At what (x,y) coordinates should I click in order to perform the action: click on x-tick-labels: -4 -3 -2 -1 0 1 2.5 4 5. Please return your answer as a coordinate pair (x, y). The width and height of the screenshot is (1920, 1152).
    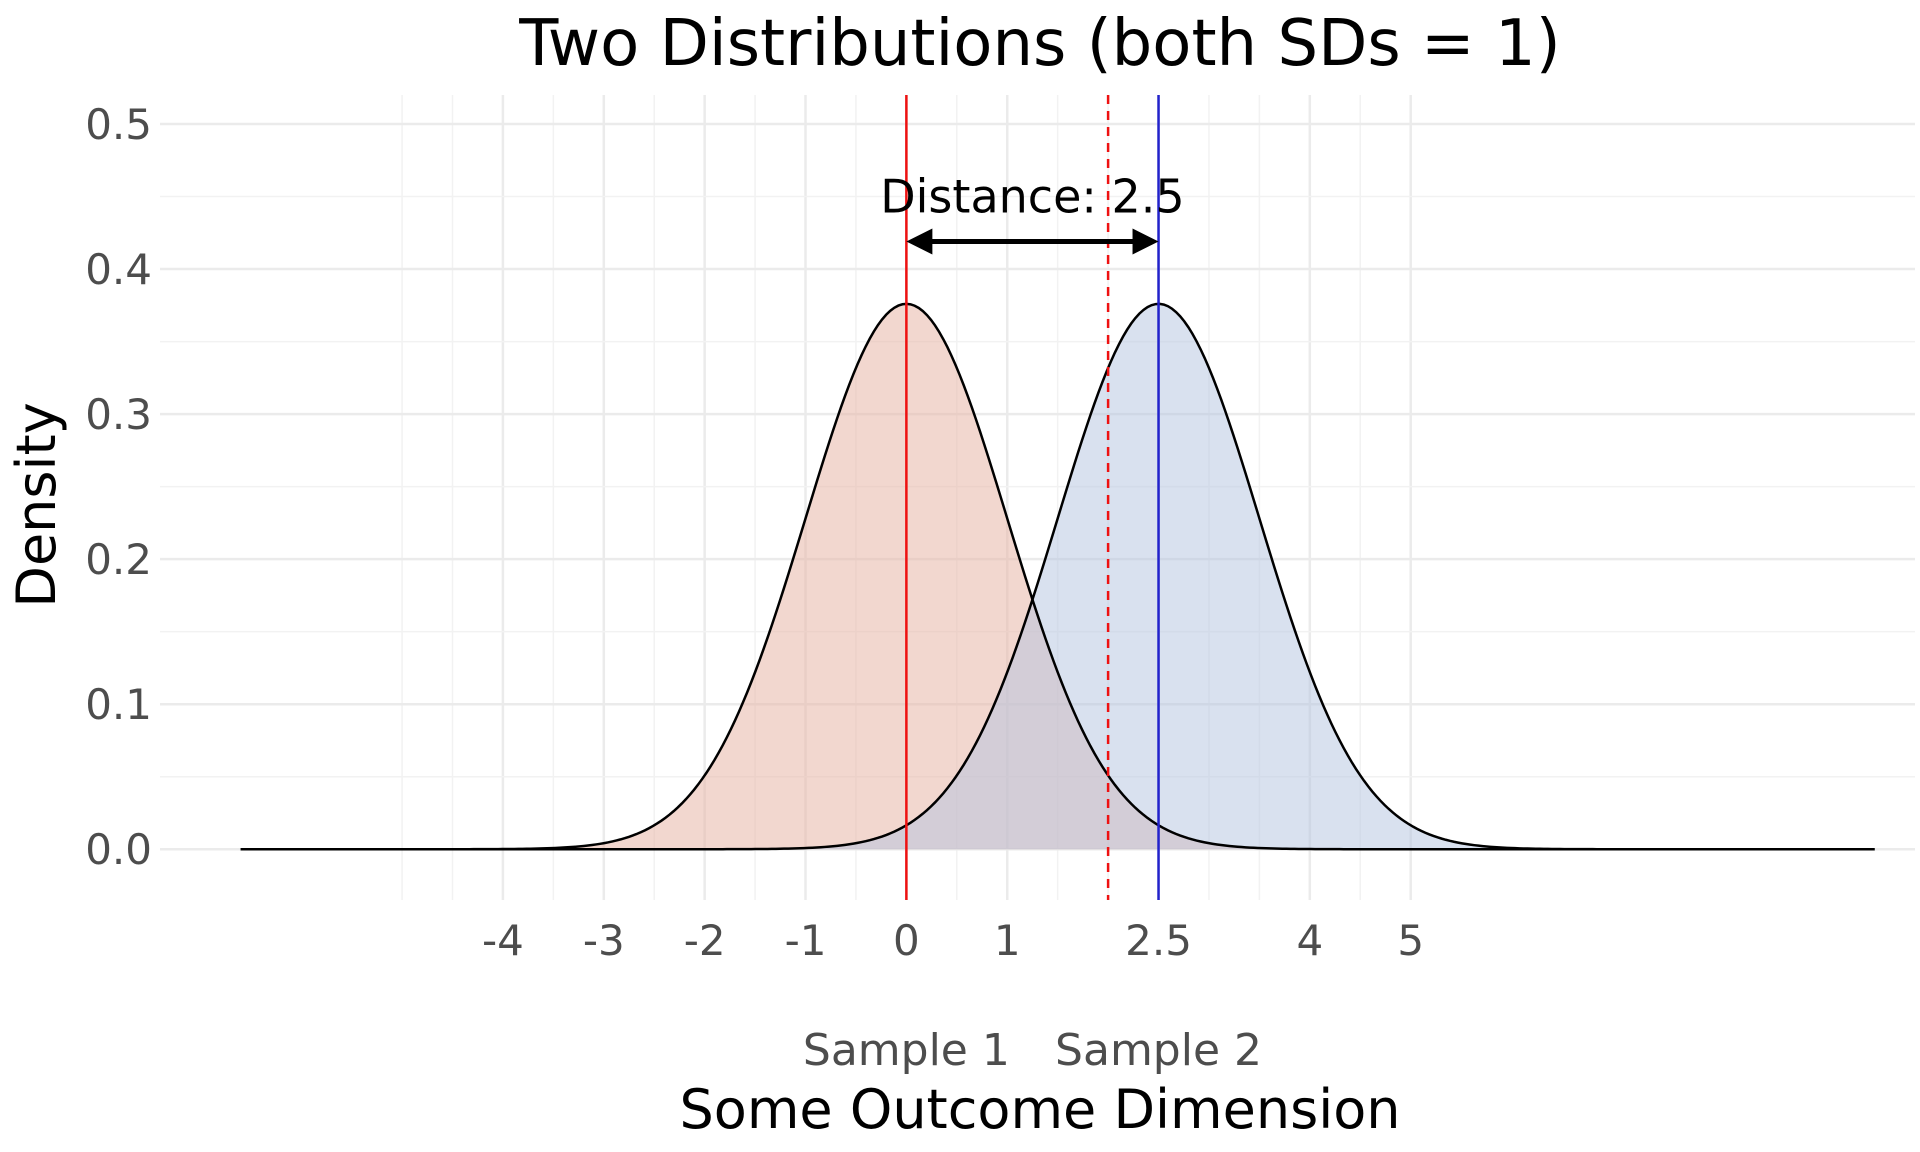
    Looking at the image, I should click on (953, 940).